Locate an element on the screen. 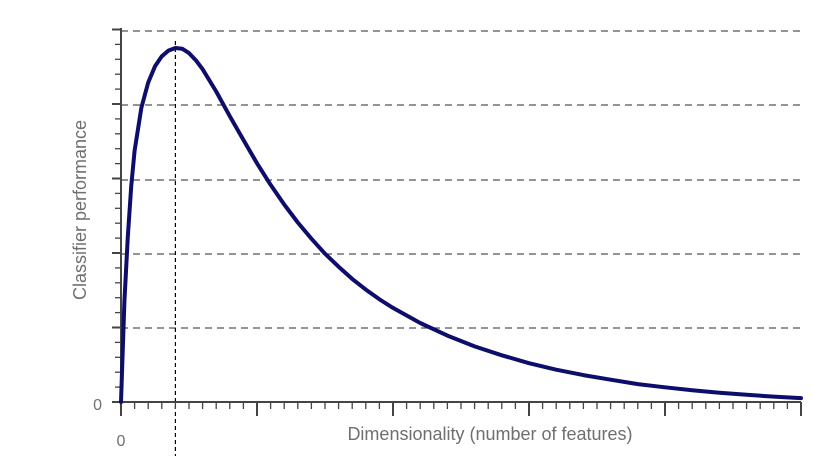 The height and width of the screenshot is (470, 813). y-axis-label: Classifier performance is located at coordinates (80, 210).